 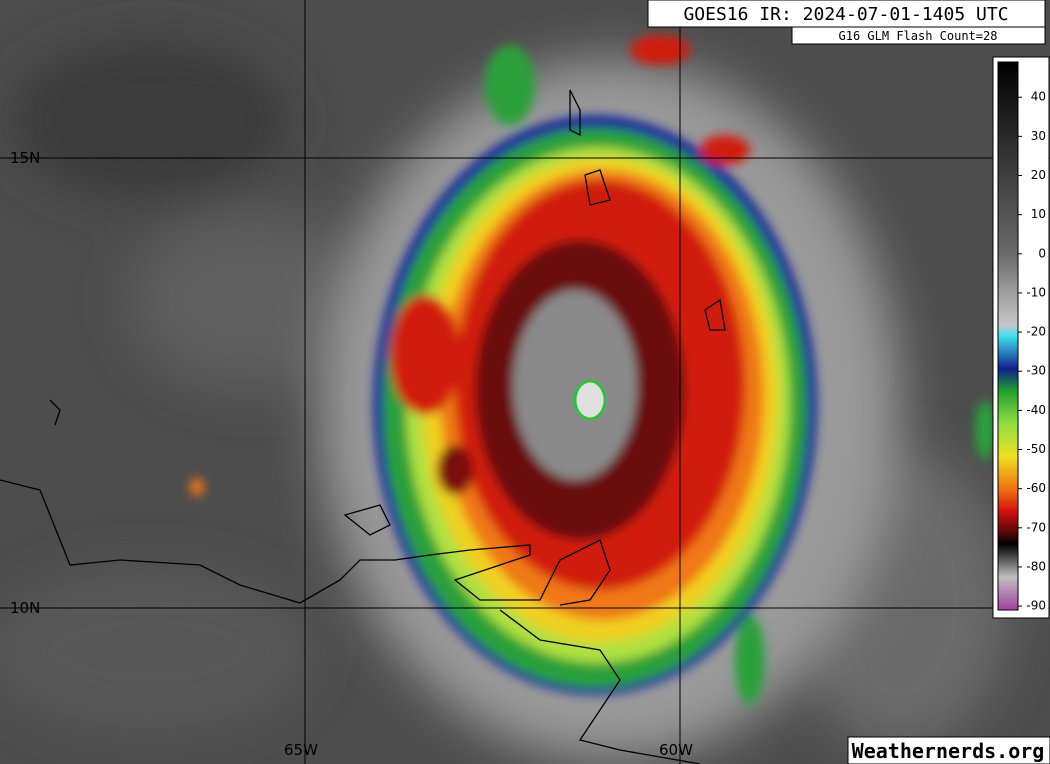 What do you see at coordinates (25, 158) in the screenshot?
I see `lat-label: 15N` at bounding box center [25, 158].